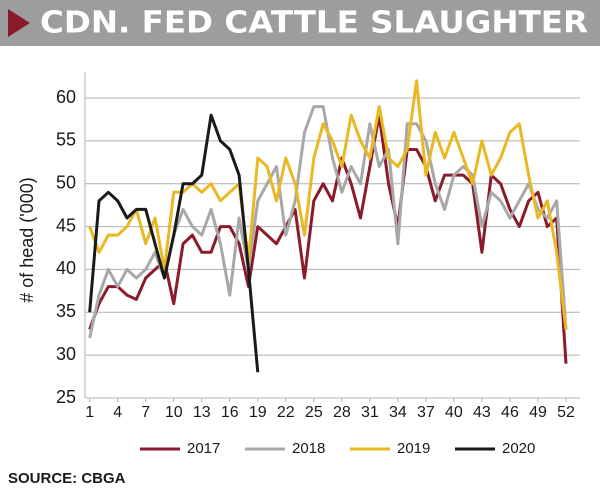 The image size is (600, 501). Describe the element at coordinates (66, 225) in the screenshot. I see `y-tick-label: 45` at that location.